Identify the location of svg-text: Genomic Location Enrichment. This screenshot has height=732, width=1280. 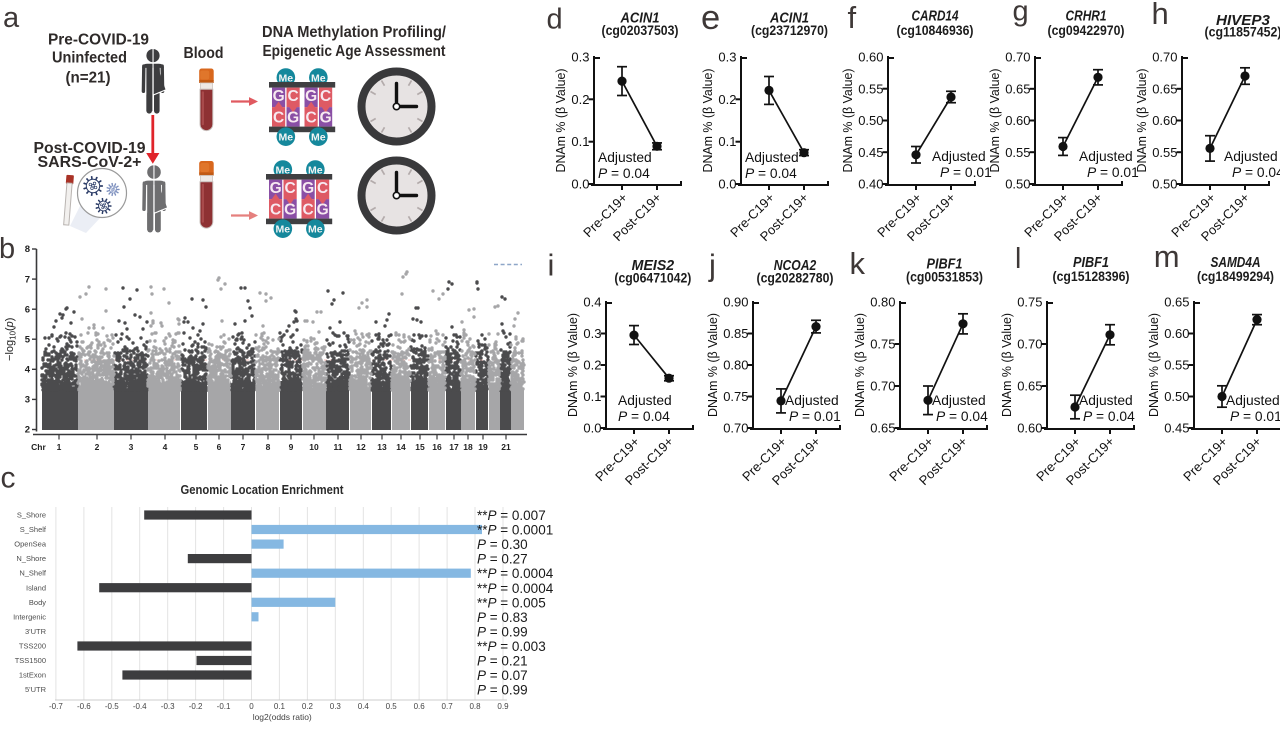
(263, 489).